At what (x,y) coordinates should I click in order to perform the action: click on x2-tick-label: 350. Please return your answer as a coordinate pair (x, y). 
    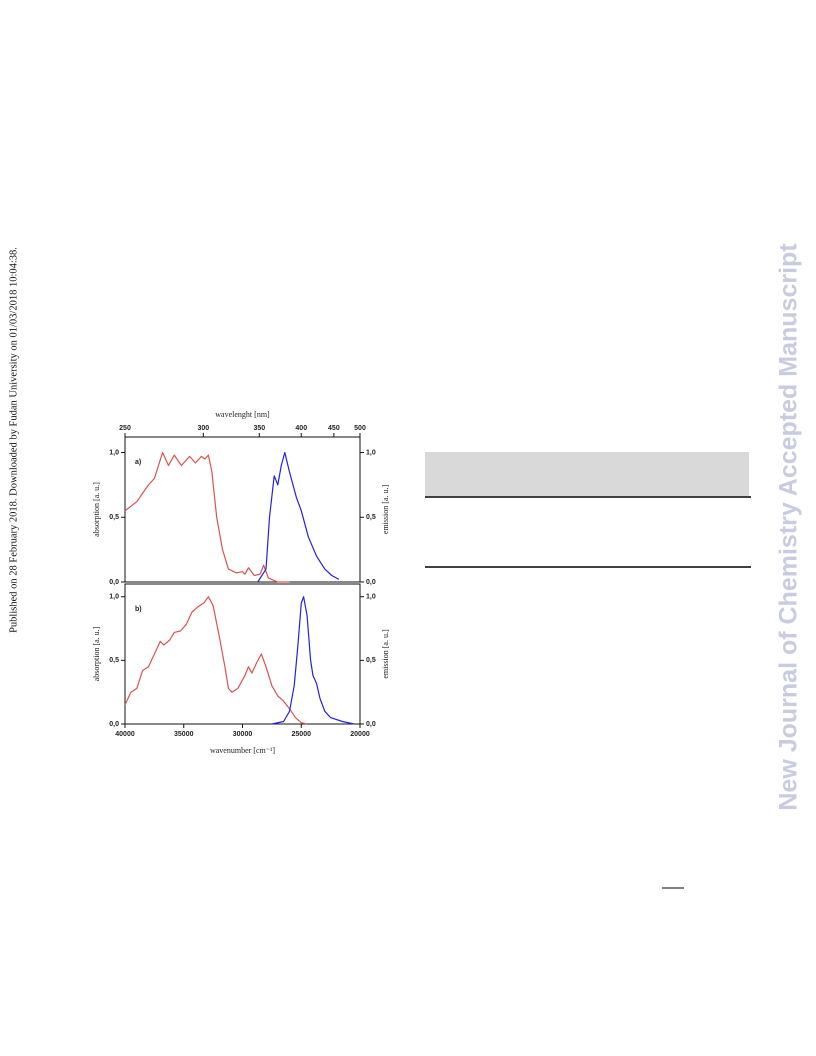
    Looking at the image, I should click on (259, 428).